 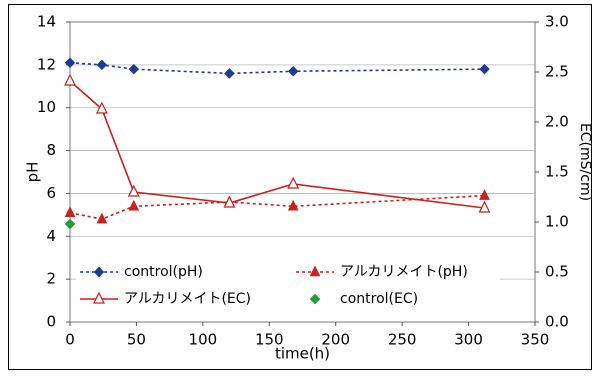 I want to click on y-left-tick-label: 14, so click(x=46, y=22).